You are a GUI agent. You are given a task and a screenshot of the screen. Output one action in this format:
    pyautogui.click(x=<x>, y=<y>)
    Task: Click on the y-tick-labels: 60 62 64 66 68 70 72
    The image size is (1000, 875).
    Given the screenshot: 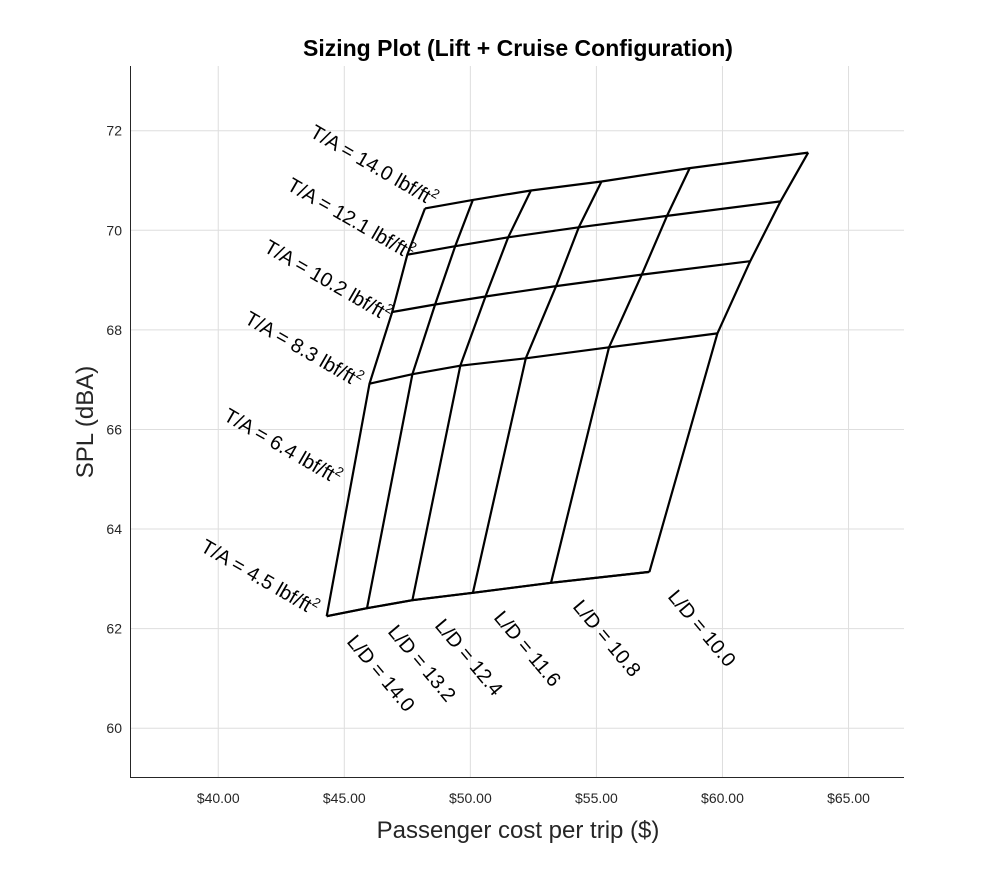 What is the action you would take?
    pyautogui.click(x=114, y=429)
    